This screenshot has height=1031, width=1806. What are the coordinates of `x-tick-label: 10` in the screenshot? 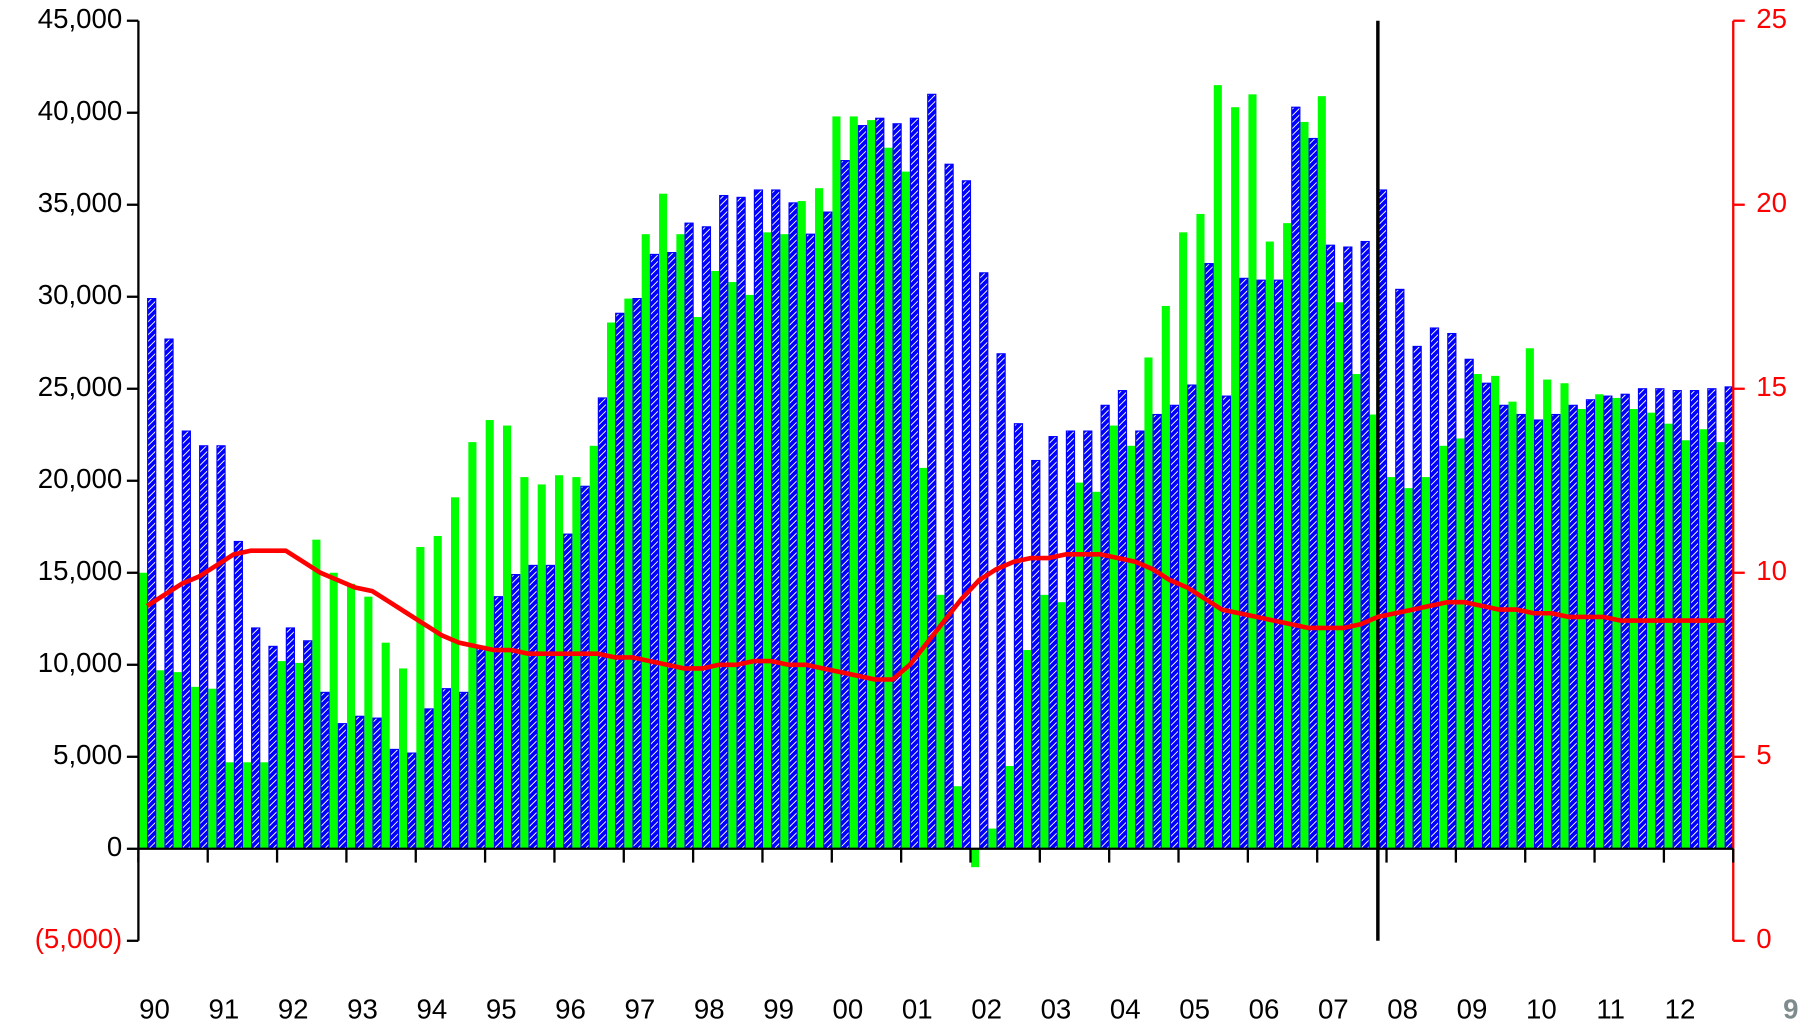 It's located at (1541, 1008).